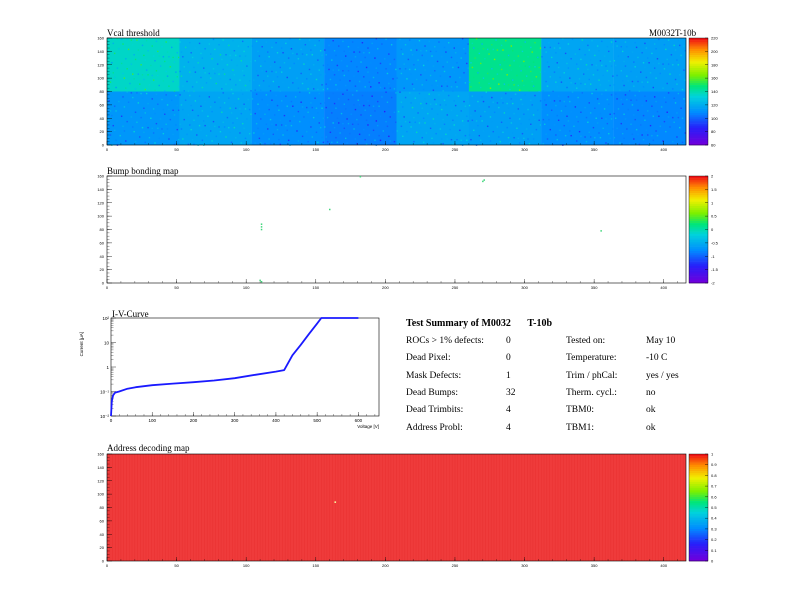 This screenshot has height=612, width=792. What do you see at coordinates (176, 565) in the screenshot?
I see `address-xtick-label: 50` at bounding box center [176, 565].